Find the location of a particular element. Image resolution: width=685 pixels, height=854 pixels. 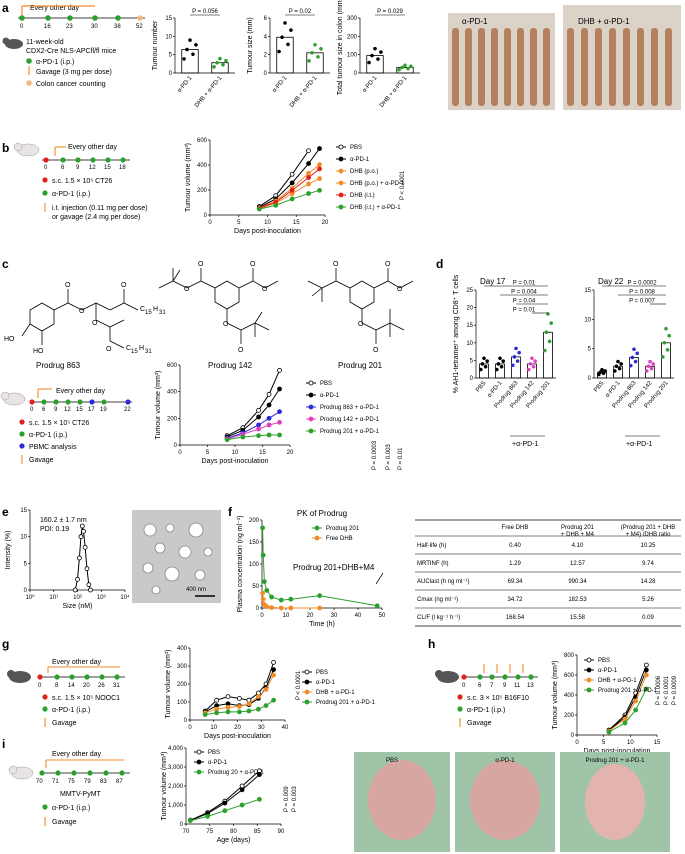

annotation: Prodrug 201+DHB+M4 is located at coordinates (334, 567).